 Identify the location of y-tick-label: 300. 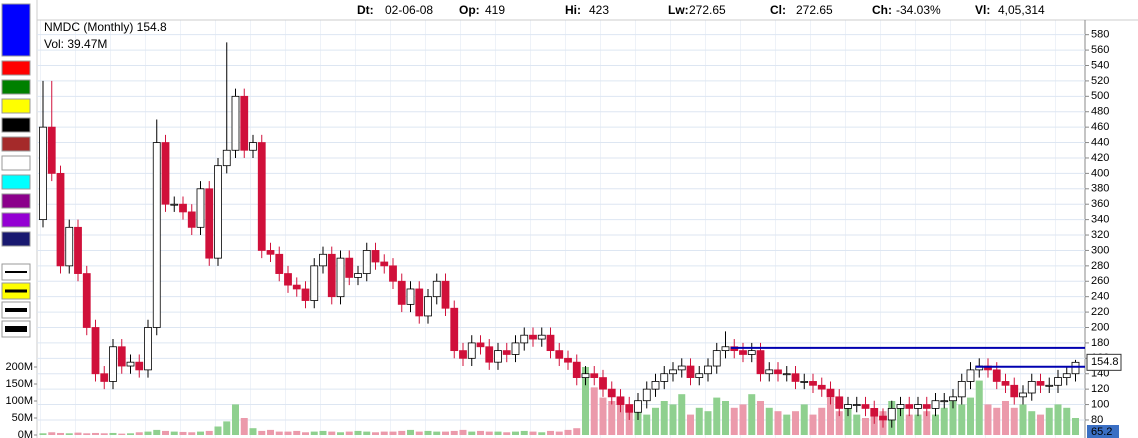
(1100, 250).